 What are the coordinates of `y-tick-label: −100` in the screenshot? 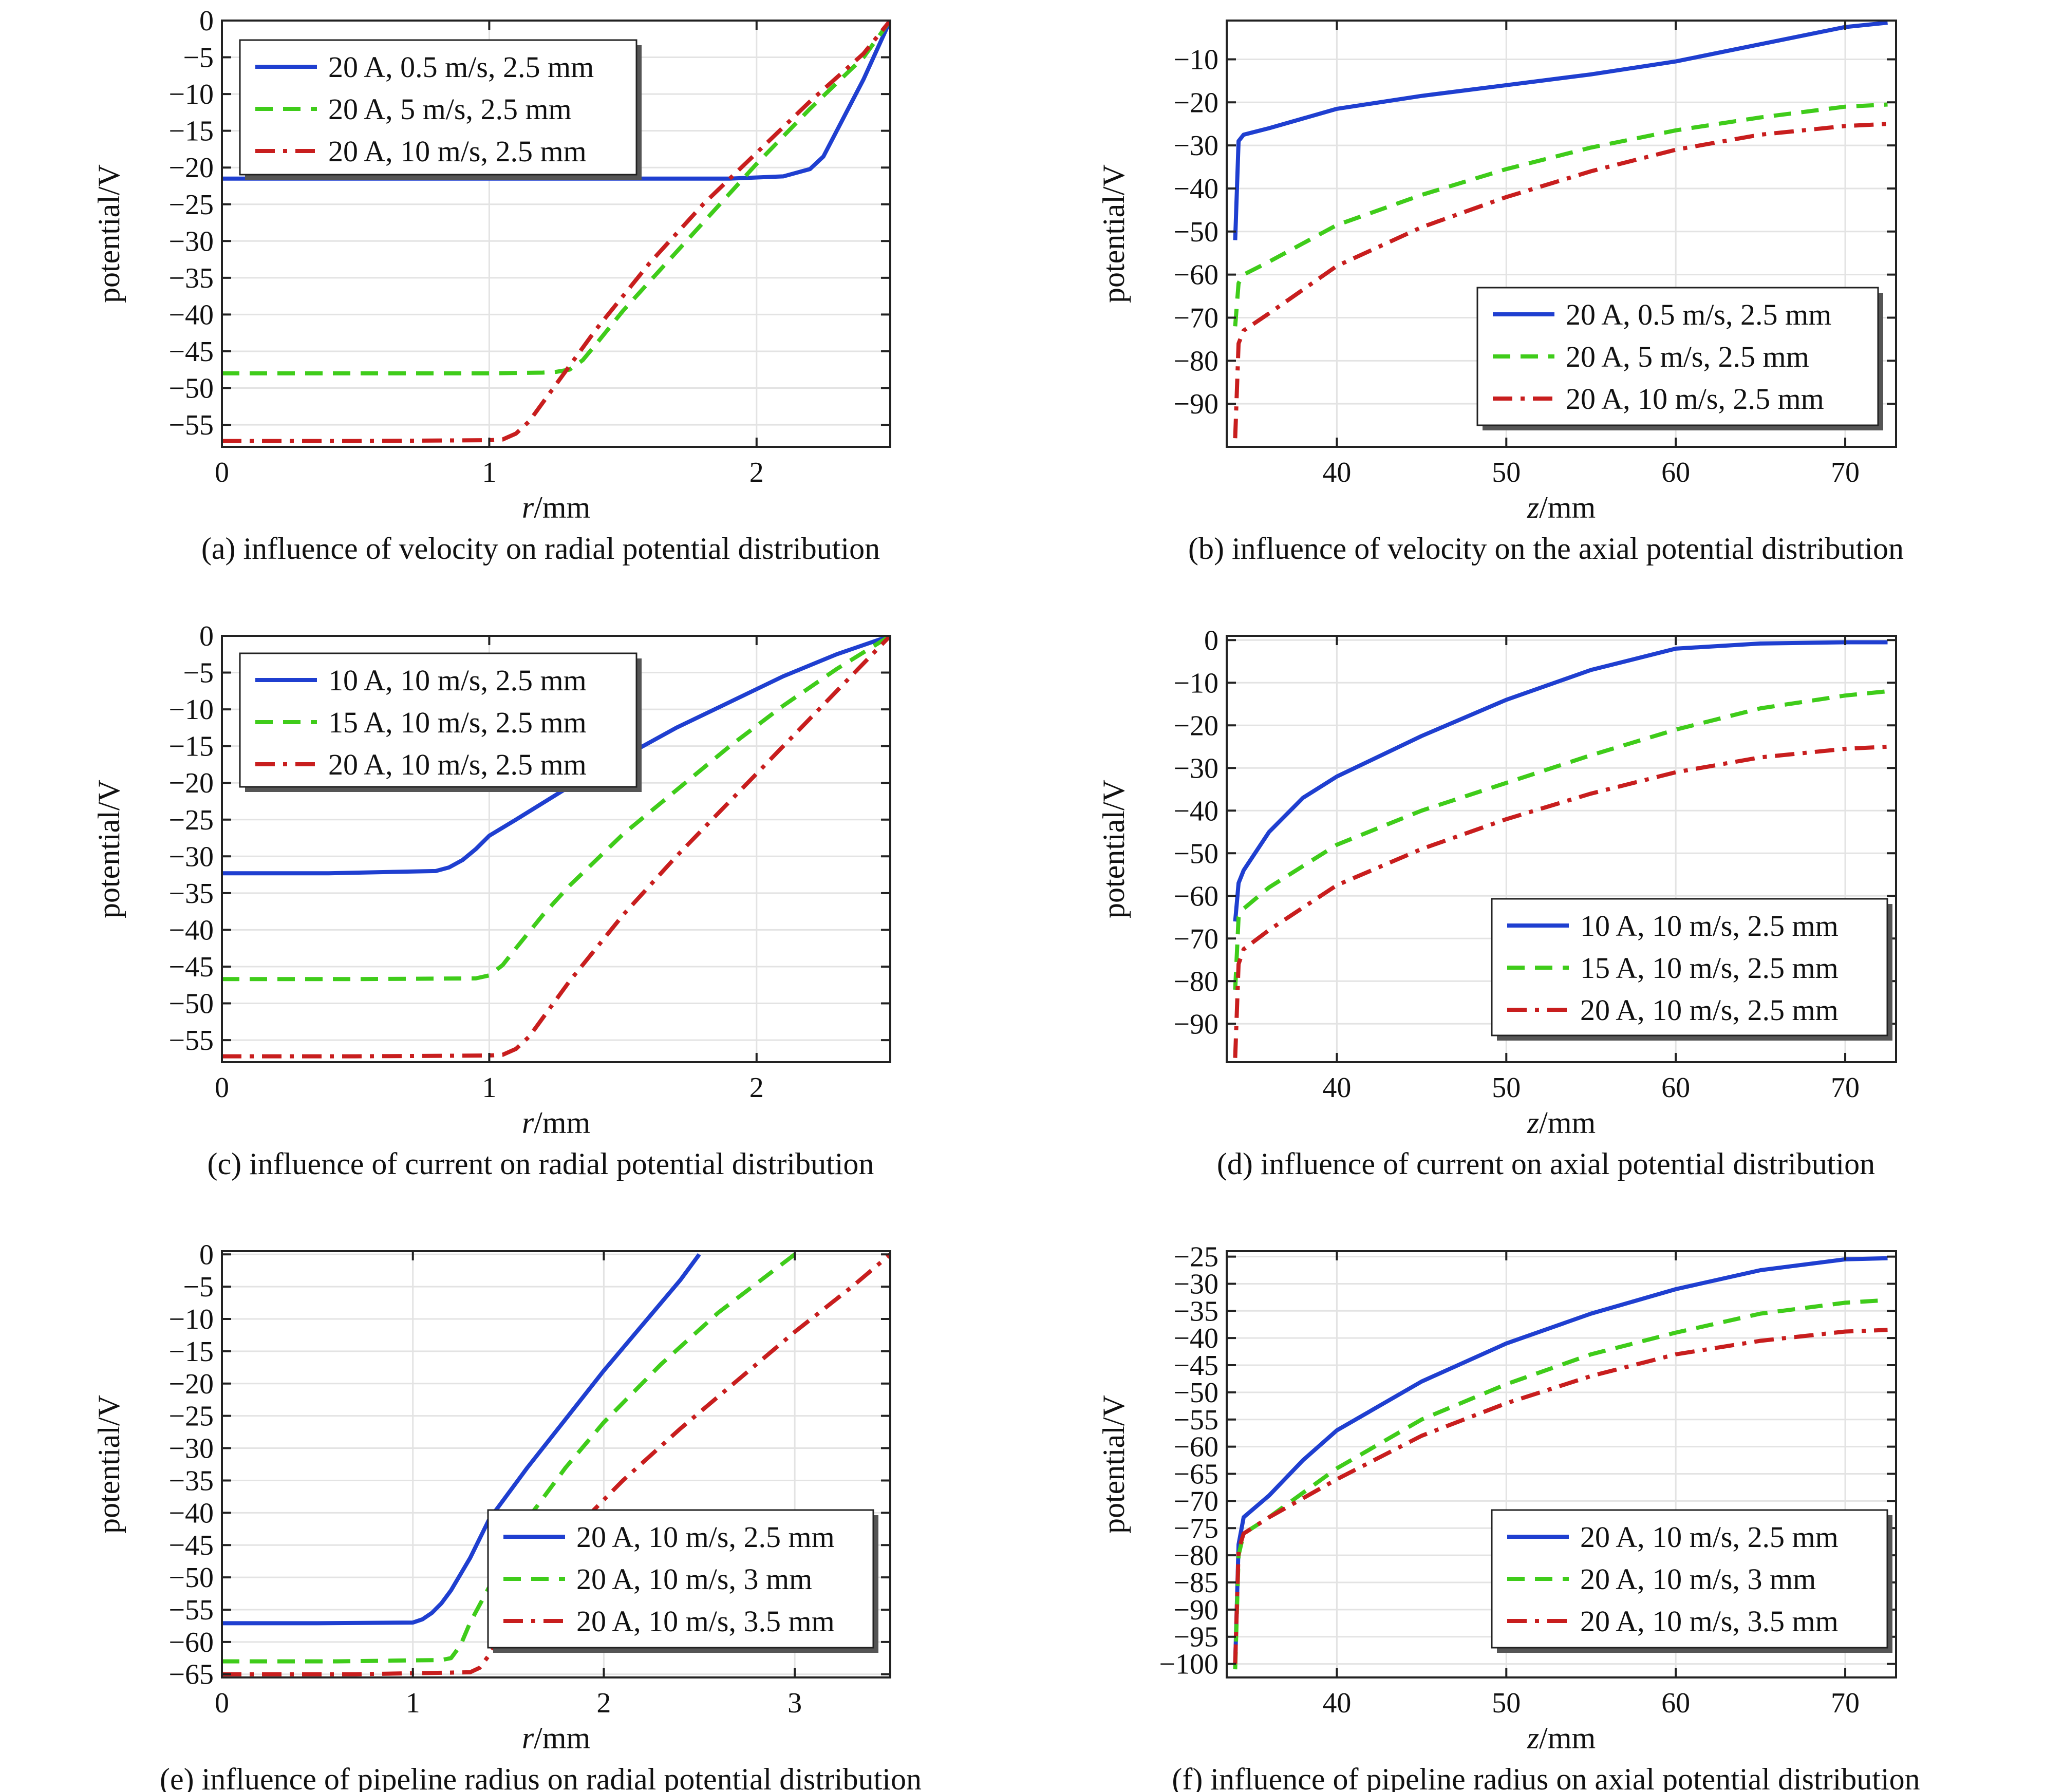 It's located at (1189, 1665).